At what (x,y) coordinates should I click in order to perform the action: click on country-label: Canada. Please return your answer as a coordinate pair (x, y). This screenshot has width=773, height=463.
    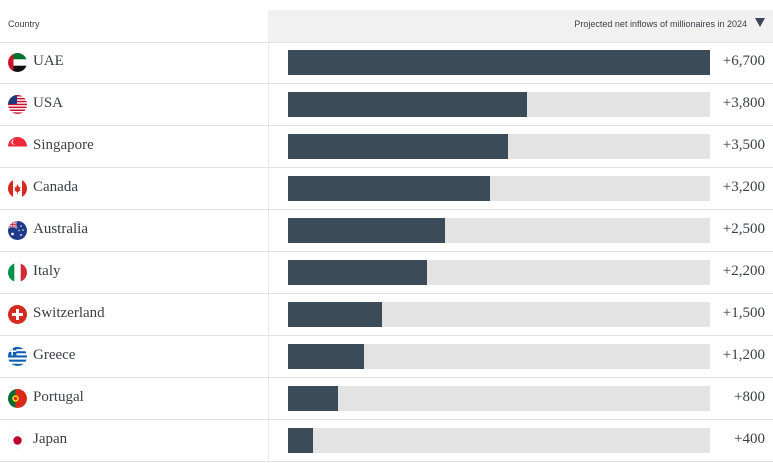
    Looking at the image, I should click on (55, 187).